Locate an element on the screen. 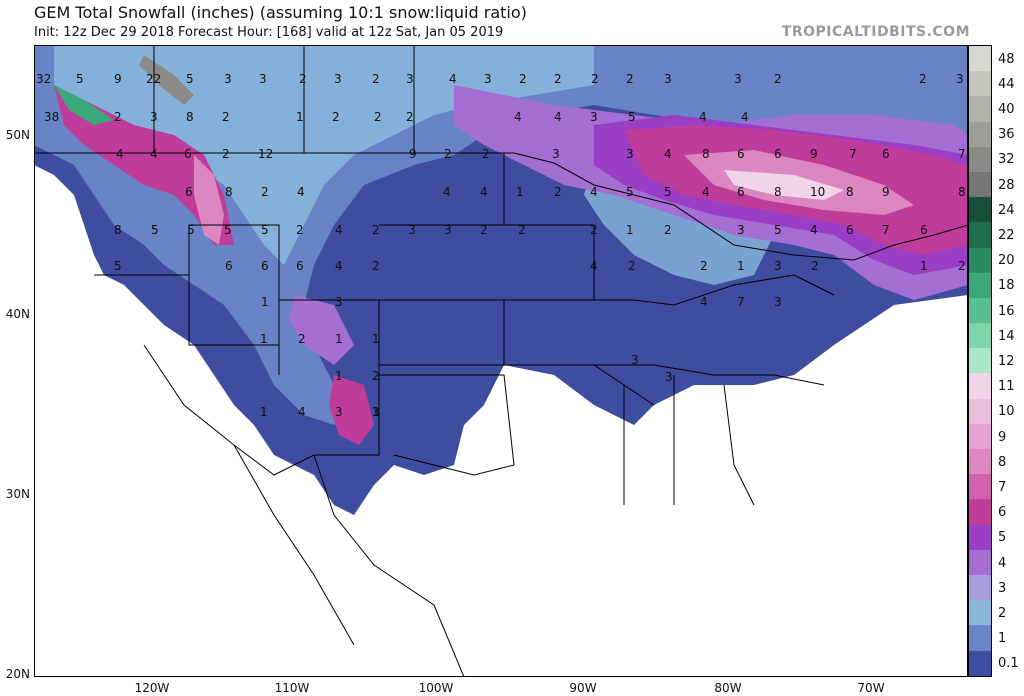 The width and height of the screenshot is (1024, 696). colorbar-tick-label: 0.1 is located at coordinates (1008, 664).